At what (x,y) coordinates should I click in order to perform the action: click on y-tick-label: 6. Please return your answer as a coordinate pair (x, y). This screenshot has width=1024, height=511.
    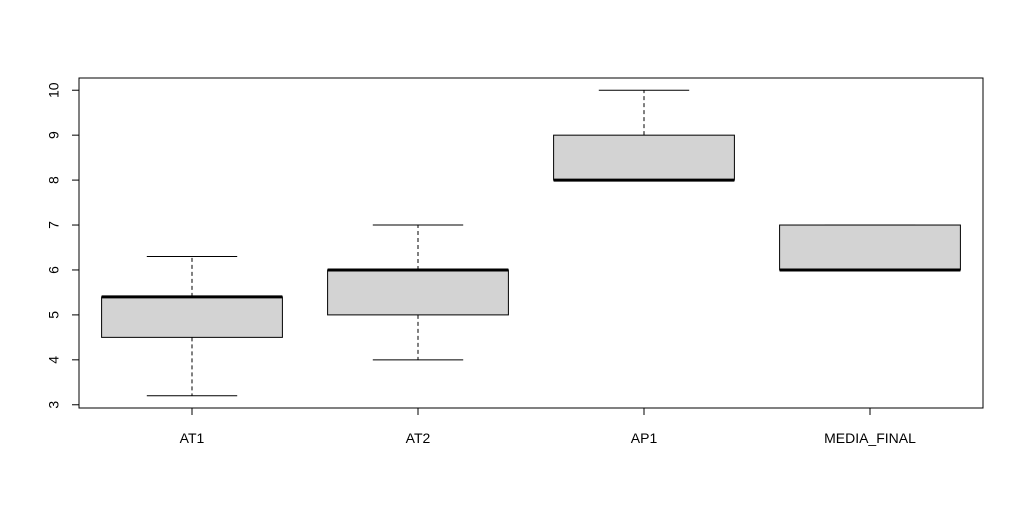
    Looking at the image, I should click on (54, 270).